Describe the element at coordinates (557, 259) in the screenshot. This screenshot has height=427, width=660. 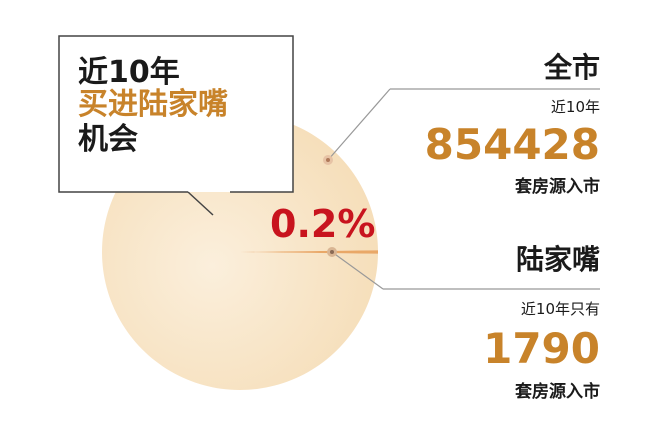
I see `ljz-title: 陆家嘴` at that location.